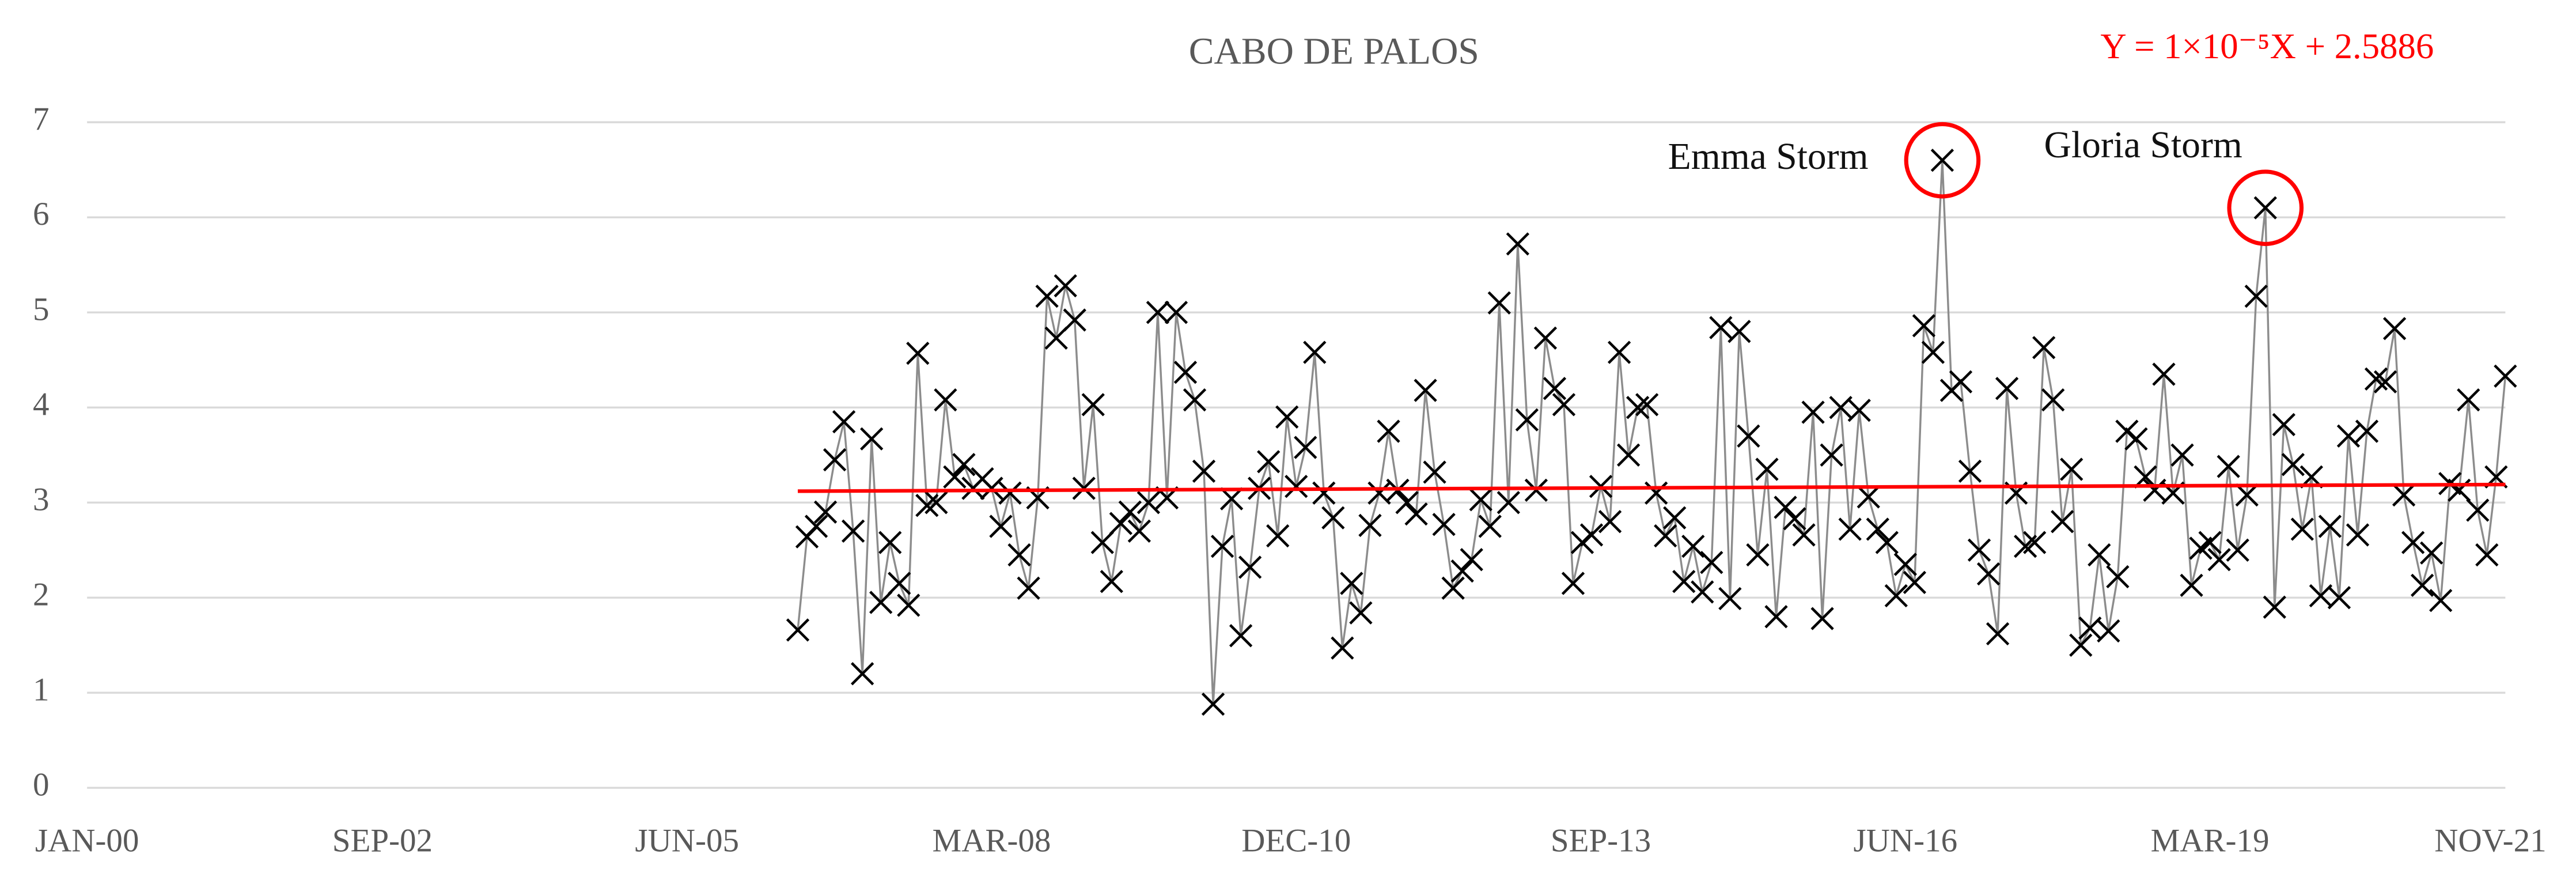 The height and width of the screenshot is (892, 2576). I want to click on x-tick-label: DEC-10, so click(1296, 840).